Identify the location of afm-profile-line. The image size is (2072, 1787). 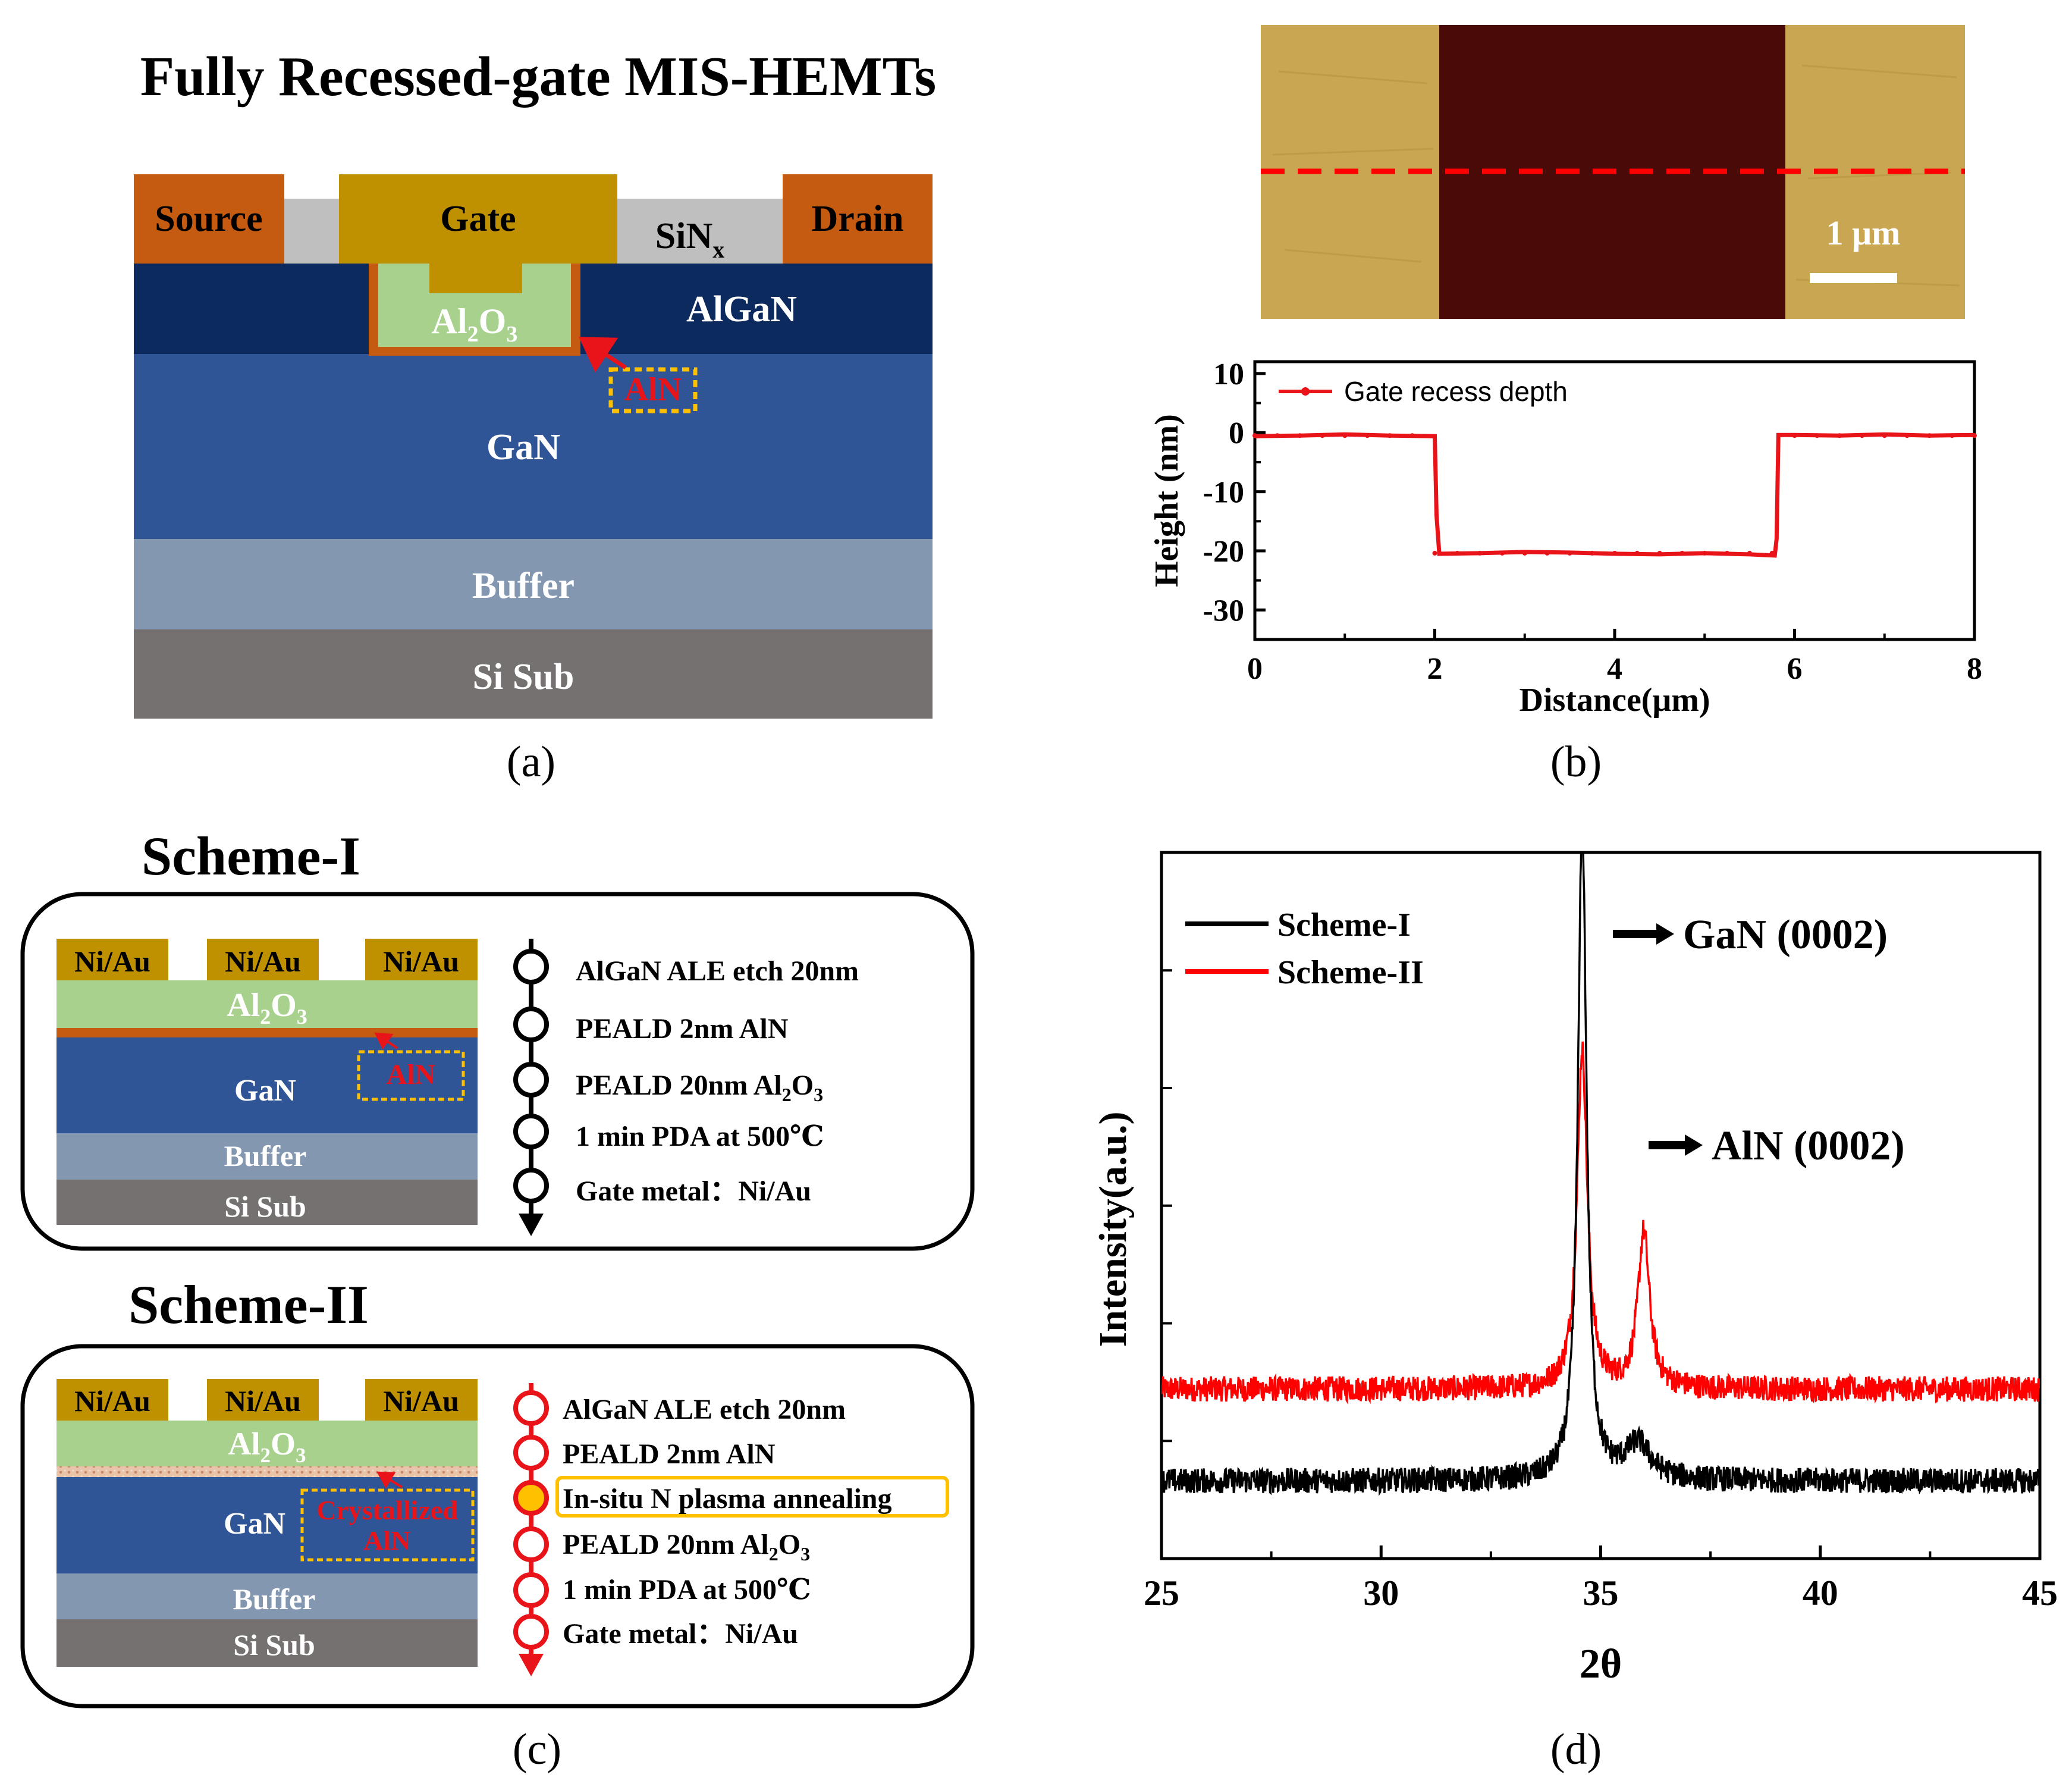
(1615, 495).